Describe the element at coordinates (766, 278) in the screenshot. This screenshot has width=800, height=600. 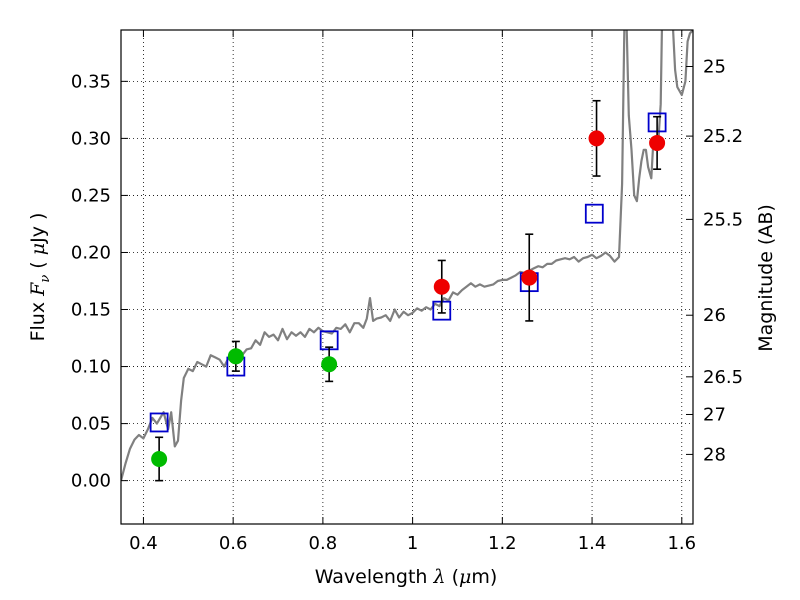
I see `y2-axis-label: Magnitude (AB)` at that location.